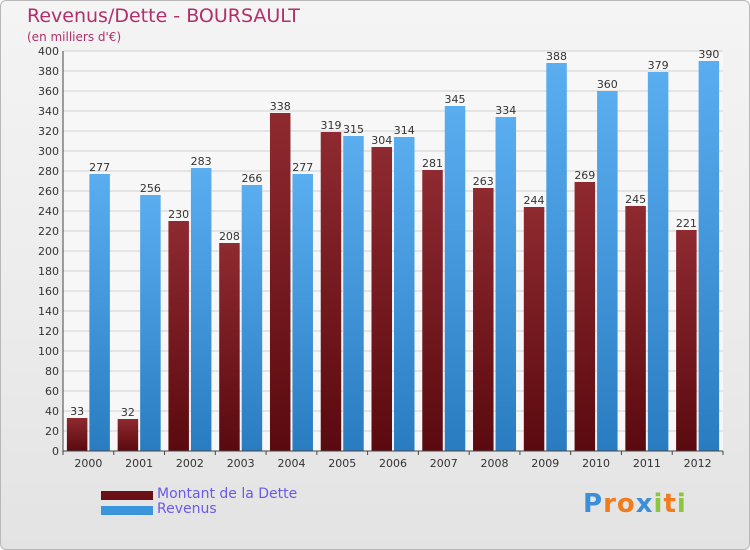  I want to click on y-tick-label: 200, so click(48, 251).